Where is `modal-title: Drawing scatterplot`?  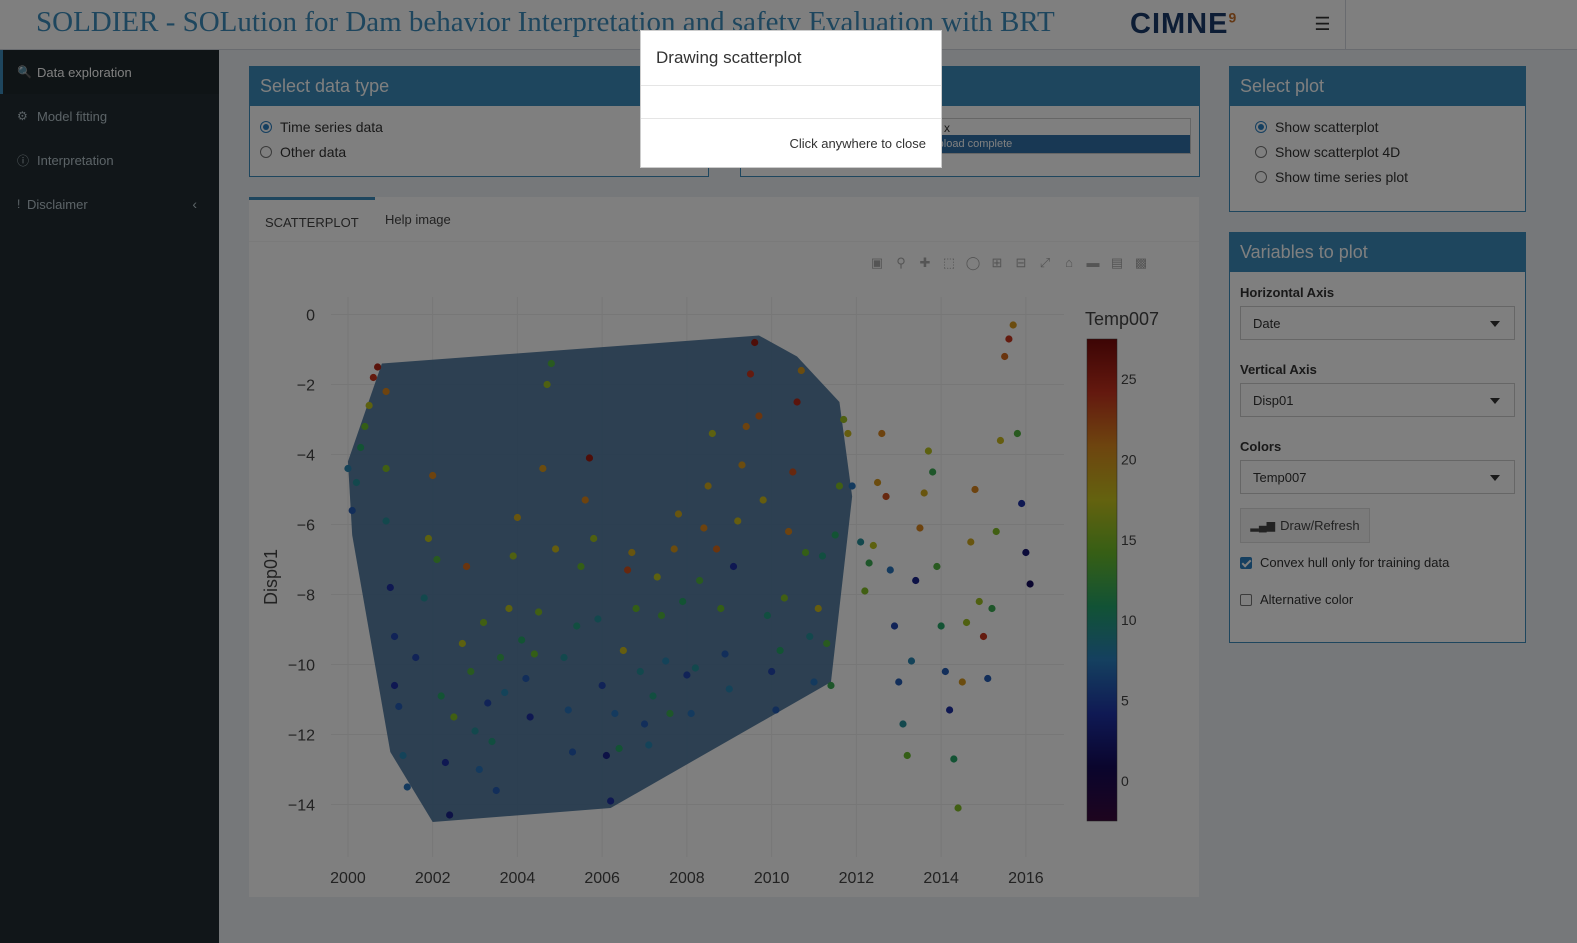
modal-title: Drawing scatterplot is located at coordinates (791, 58).